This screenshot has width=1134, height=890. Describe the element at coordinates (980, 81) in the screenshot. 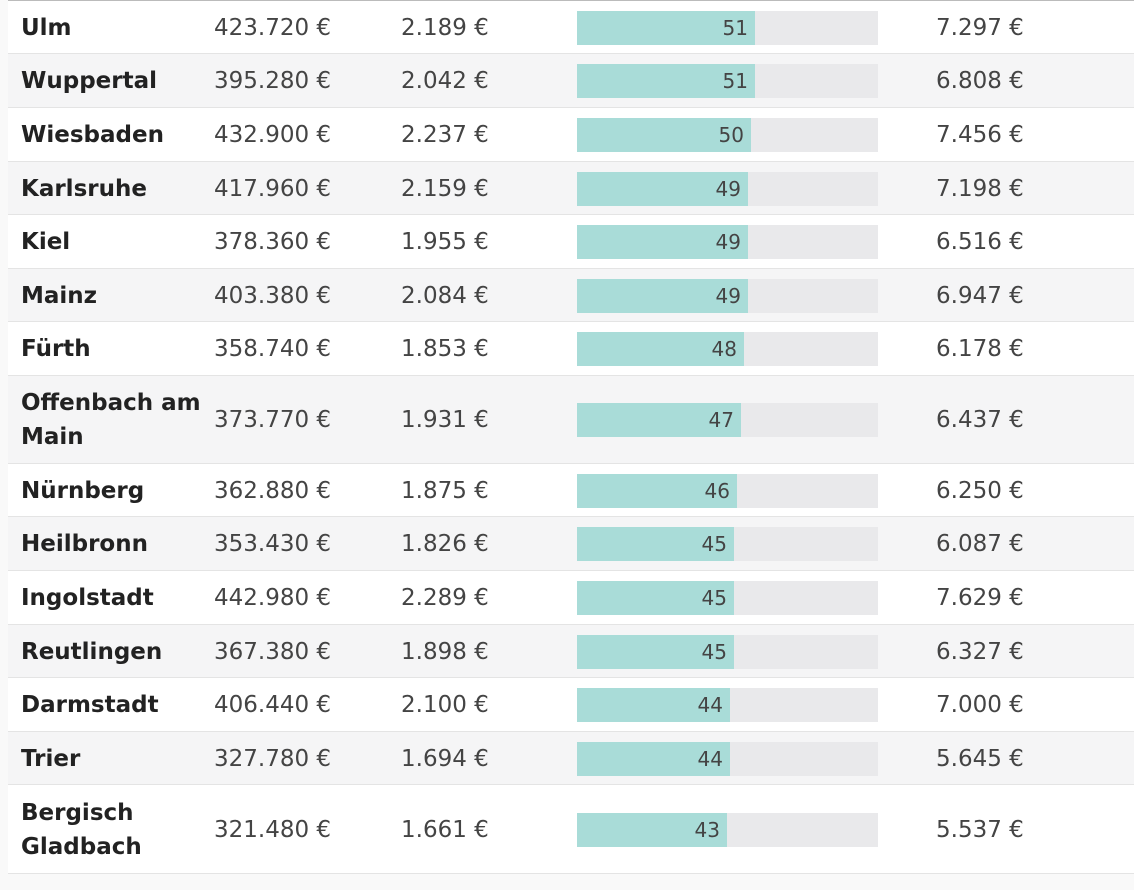

I see `income-value: 6.808 €` at that location.